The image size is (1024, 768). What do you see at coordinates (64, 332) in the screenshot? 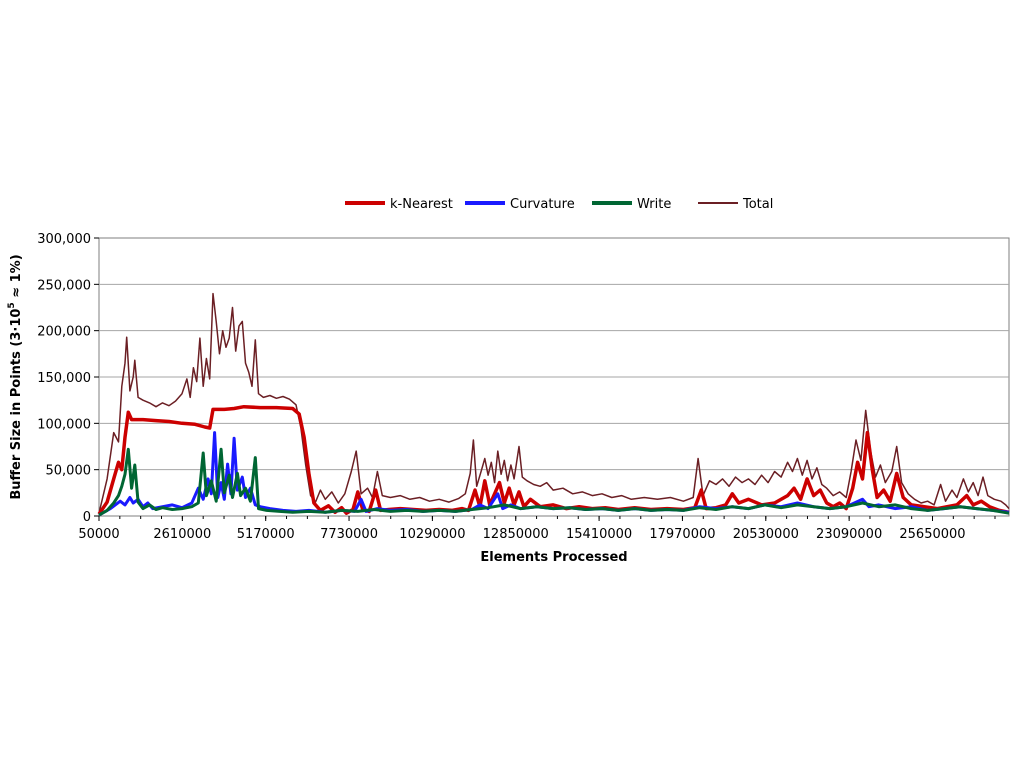
I see `y-tick-label: 200,000` at bounding box center [64, 332].